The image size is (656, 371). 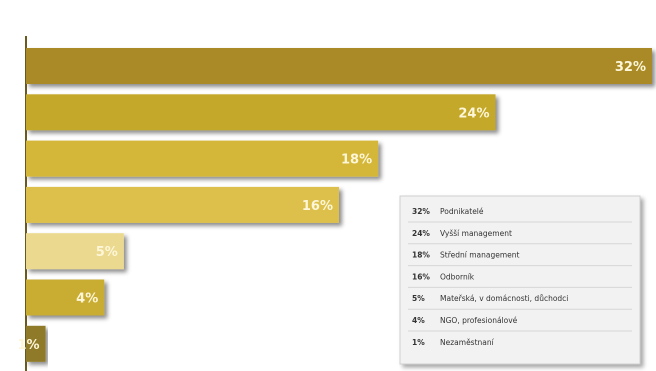 What do you see at coordinates (476, 233) in the screenshot?
I see `legend-item-label: Vyšší management` at bounding box center [476, 233].